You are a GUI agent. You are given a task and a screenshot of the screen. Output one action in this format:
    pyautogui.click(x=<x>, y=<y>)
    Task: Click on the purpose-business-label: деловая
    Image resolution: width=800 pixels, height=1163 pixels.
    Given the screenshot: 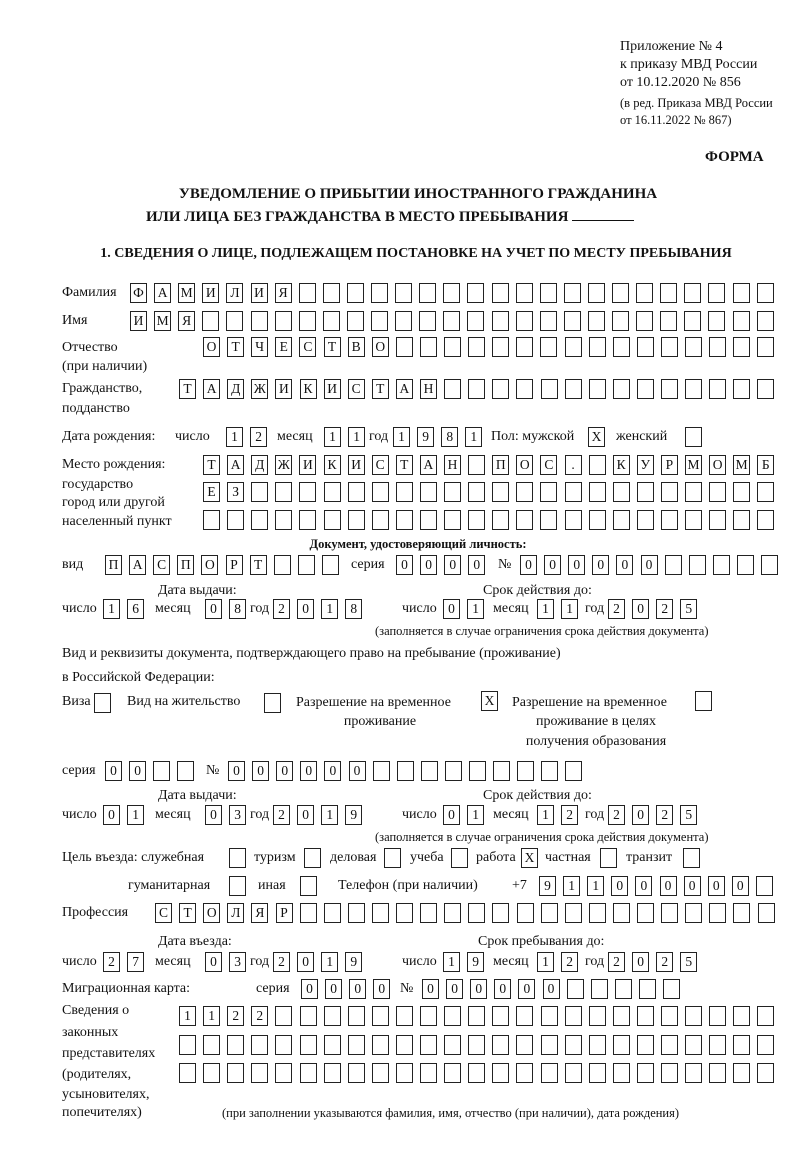 What is the action you would take?
    pyautogui.click(x=353, y=857)
    